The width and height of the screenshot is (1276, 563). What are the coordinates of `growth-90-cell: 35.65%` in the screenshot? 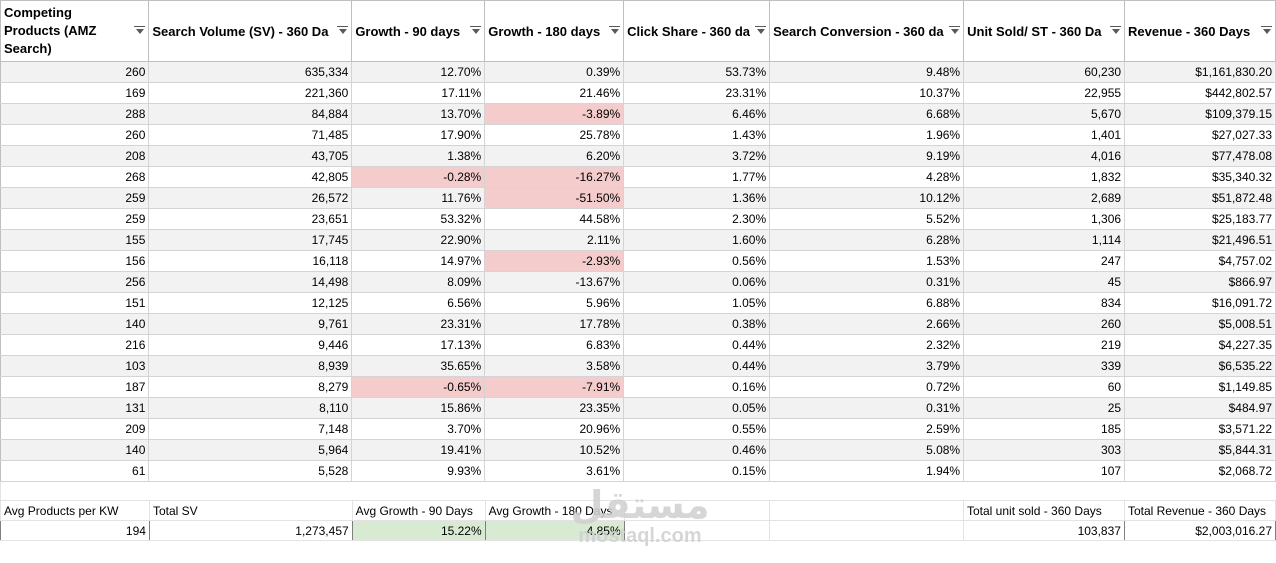 It's located at (418, 366).